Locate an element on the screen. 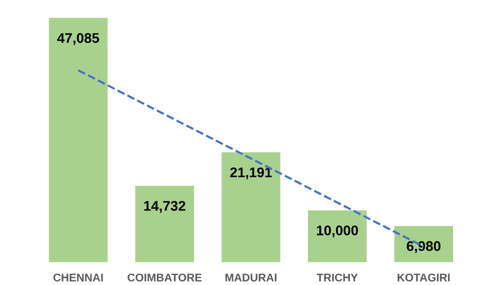  data-label: 47,085 is located at coordinates (78, 39).